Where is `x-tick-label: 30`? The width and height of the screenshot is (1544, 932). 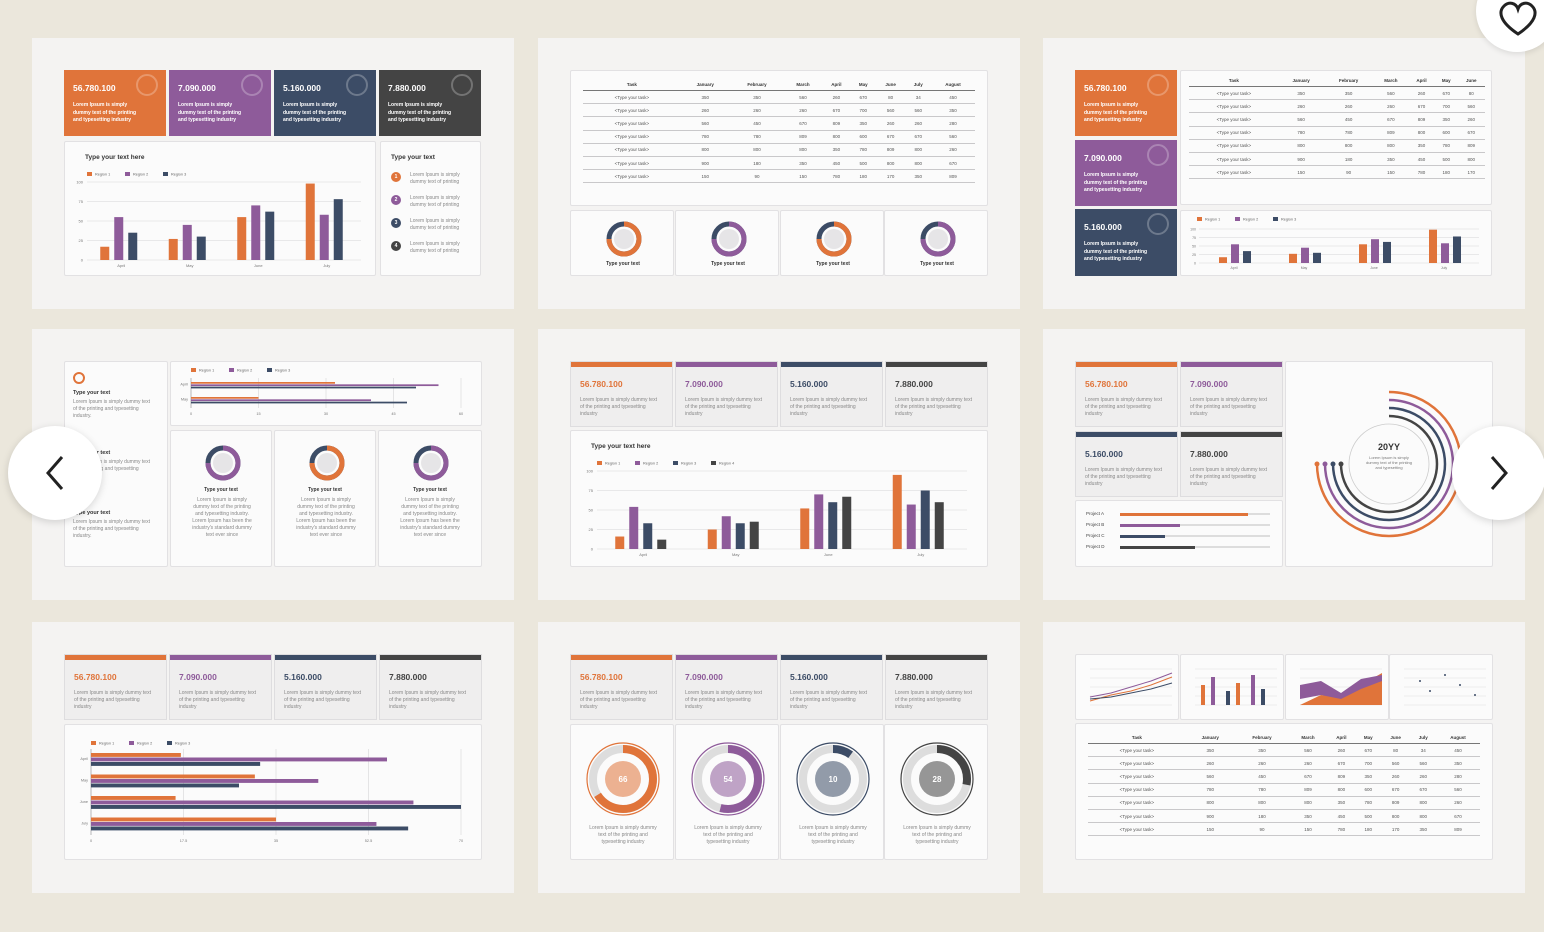 x-tick-label: 30 is located at coordinates (326, 414).